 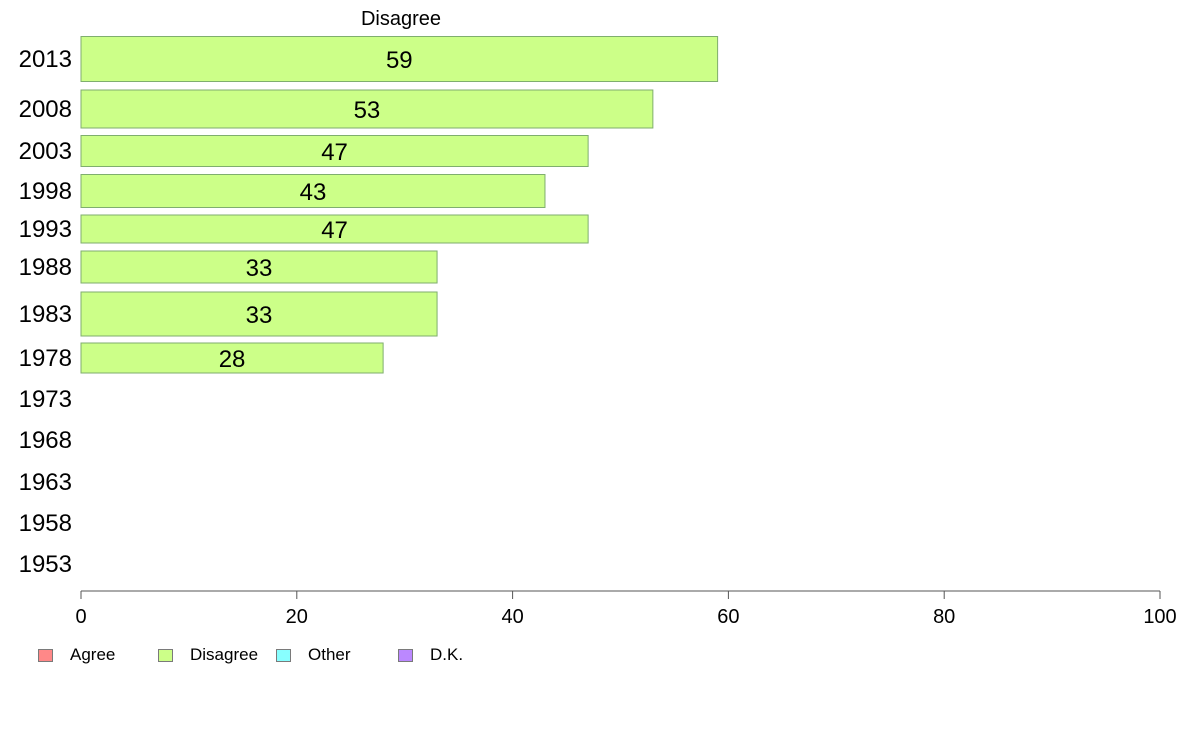 I want to click on legend-label-agree: Agree, so click(x=93, y=654).